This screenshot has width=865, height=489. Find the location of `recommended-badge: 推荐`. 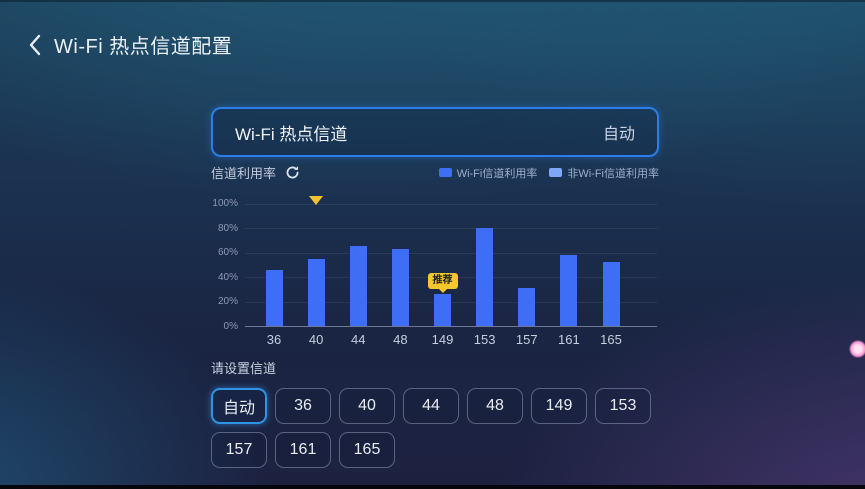

recommended-badge: 推荐 is located at coordinates (442, 281).